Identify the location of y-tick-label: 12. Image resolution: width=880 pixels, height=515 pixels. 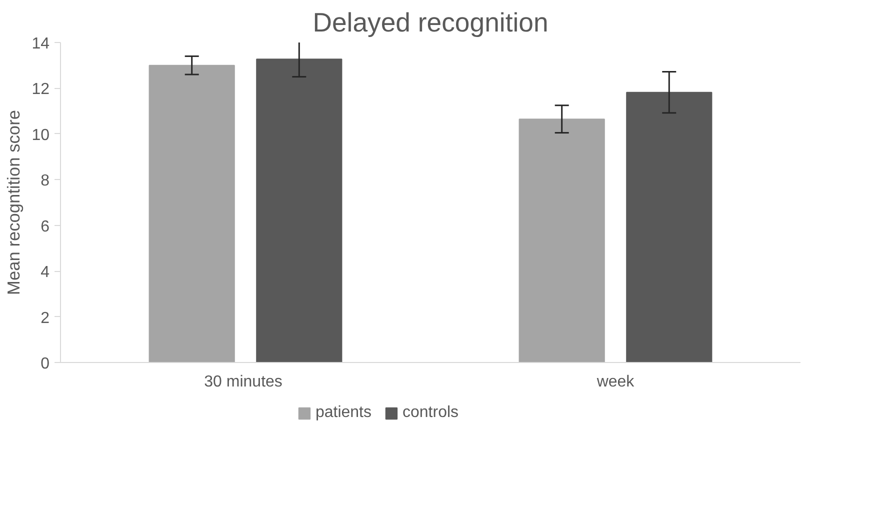
(41, 89).